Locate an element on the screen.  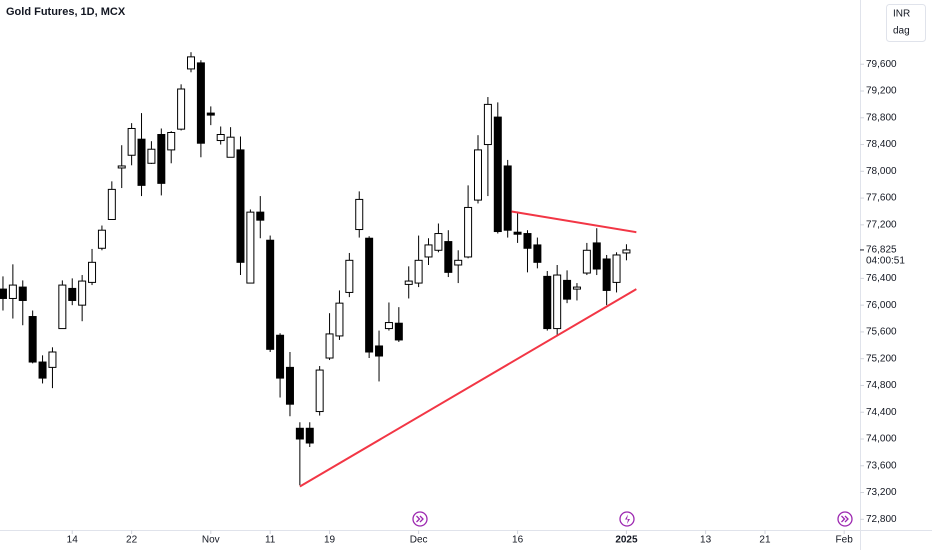
currency-box is located at coordinates (906, 23).